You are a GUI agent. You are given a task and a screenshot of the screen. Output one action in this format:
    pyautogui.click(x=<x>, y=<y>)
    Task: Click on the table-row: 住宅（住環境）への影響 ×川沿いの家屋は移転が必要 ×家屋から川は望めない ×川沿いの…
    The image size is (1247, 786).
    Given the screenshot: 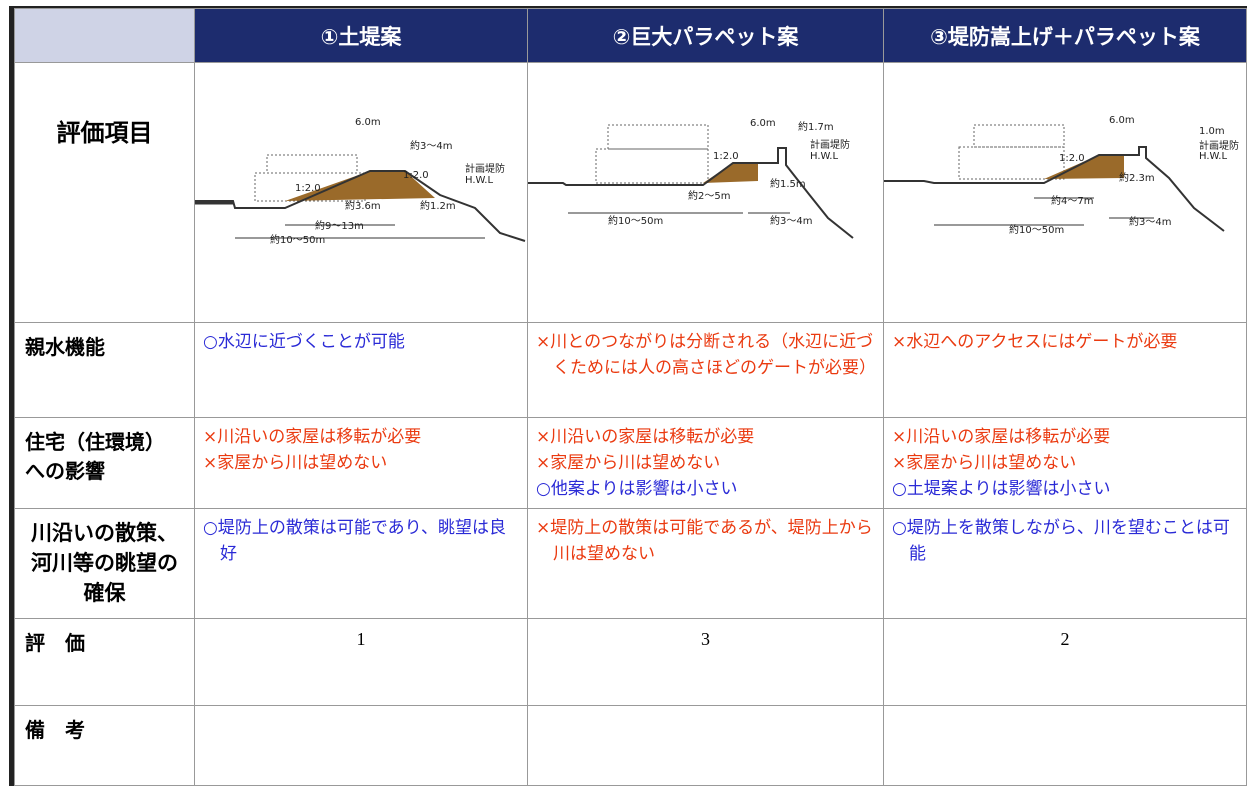 What is the action you would take?
    pyautogui.click(x=630, y=463)
    